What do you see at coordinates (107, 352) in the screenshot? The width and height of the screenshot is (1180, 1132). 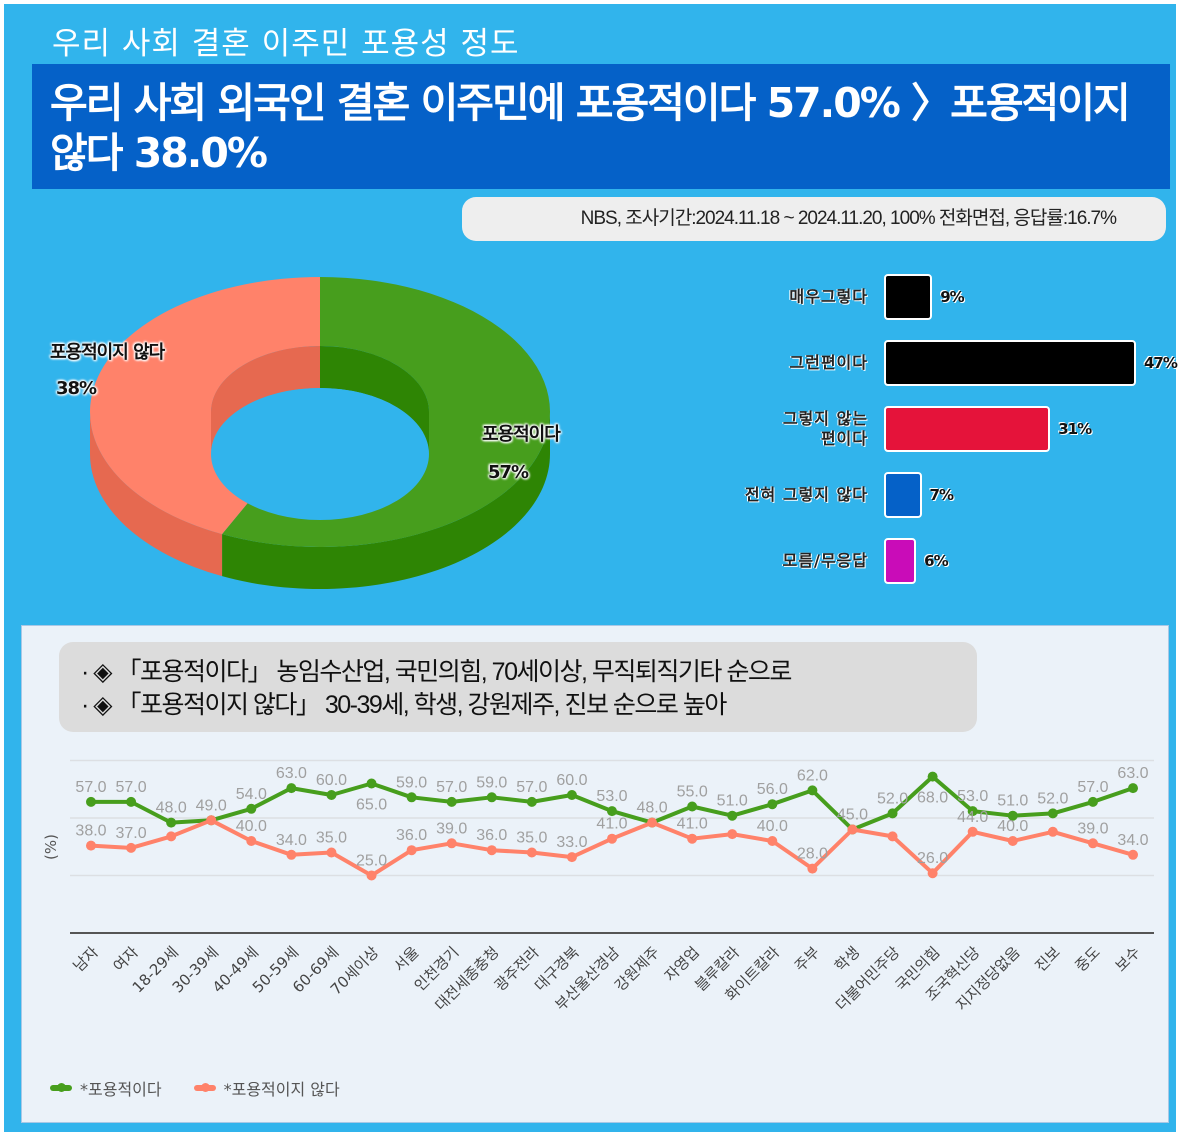 I see `donut-label-not-inclusive: 포용적이지 않다` at bounding box center [107, 352].